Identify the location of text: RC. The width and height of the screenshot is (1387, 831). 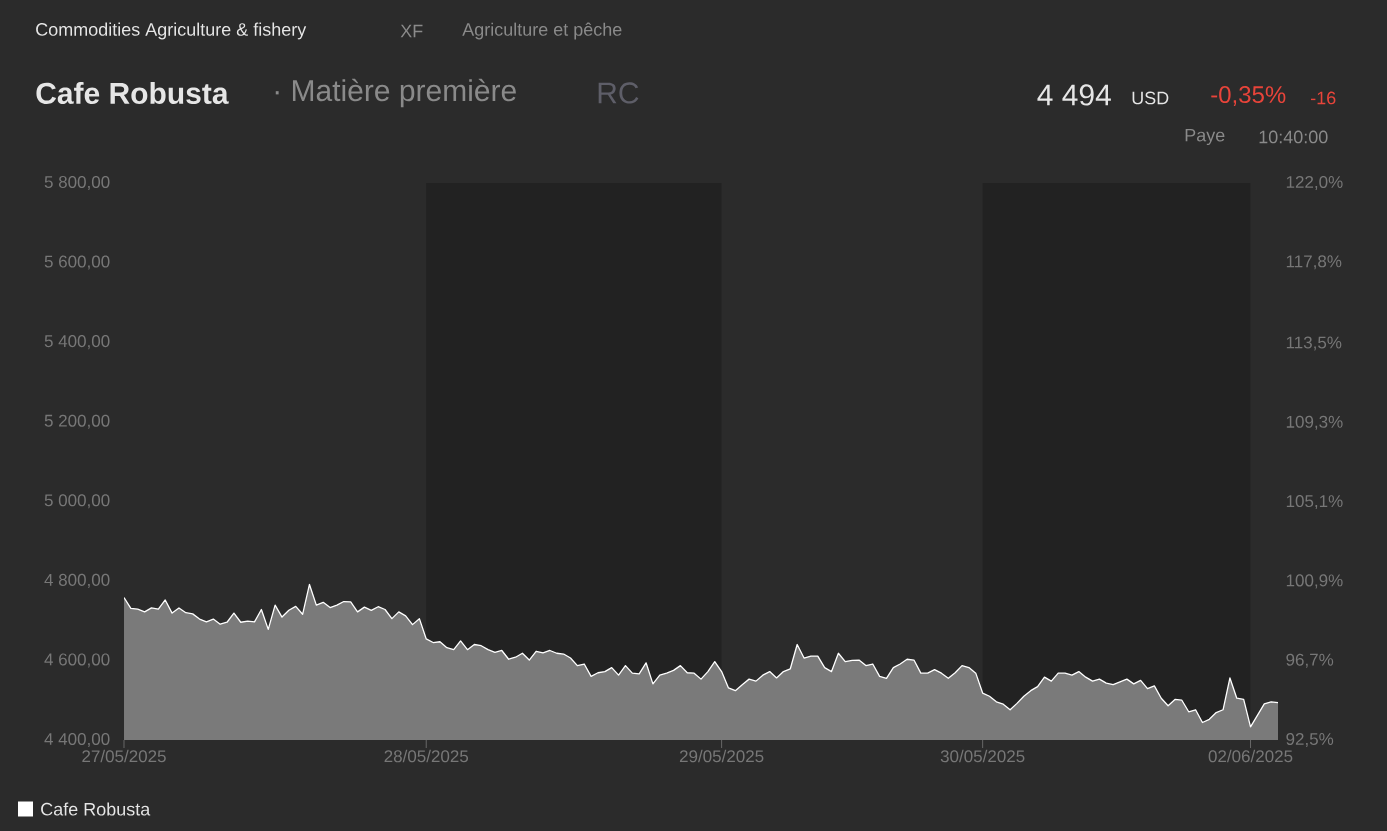
(618, 93).